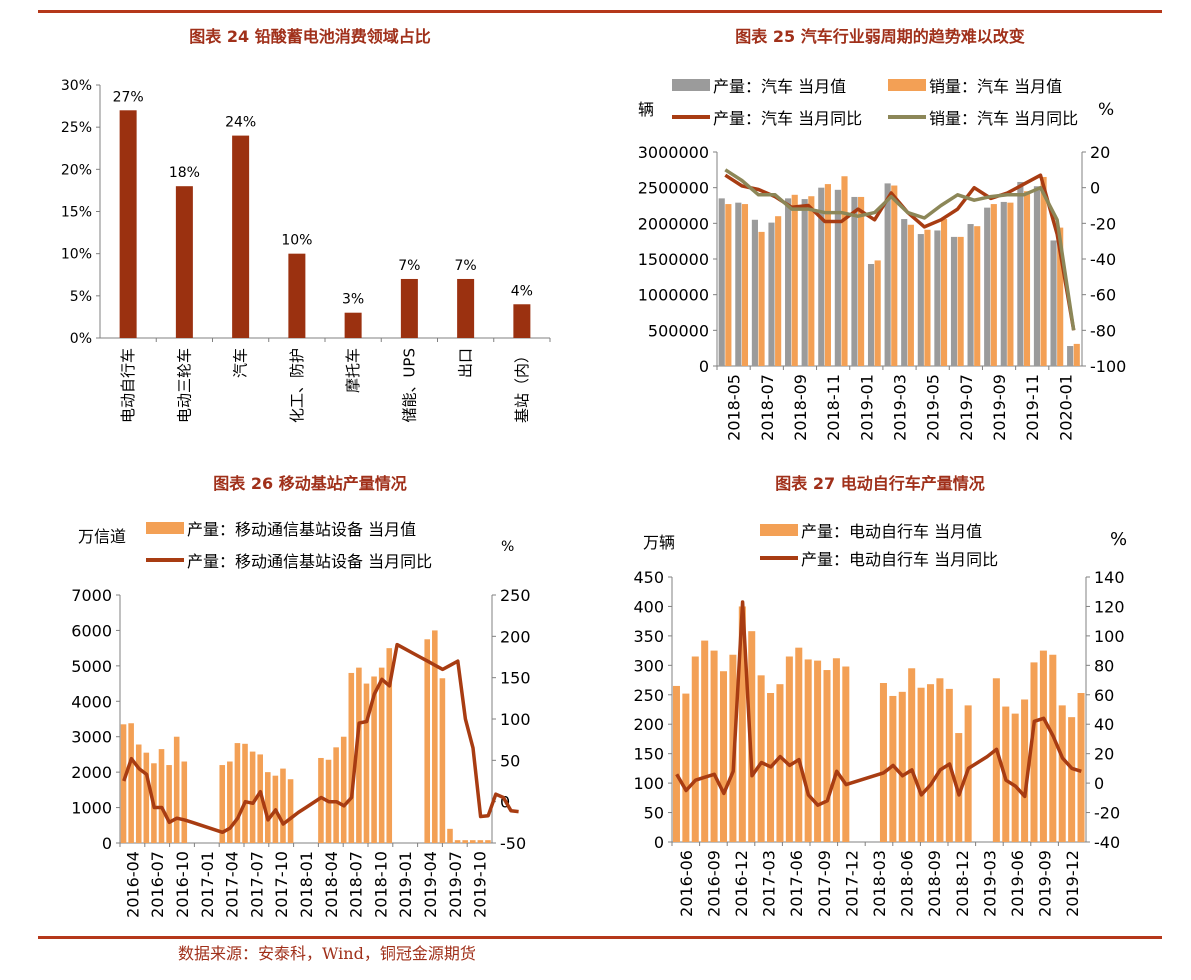  Describe the element at coordinates (232, 884) in the screenshot. I see `x-tick-label: 2017-04` at that location.